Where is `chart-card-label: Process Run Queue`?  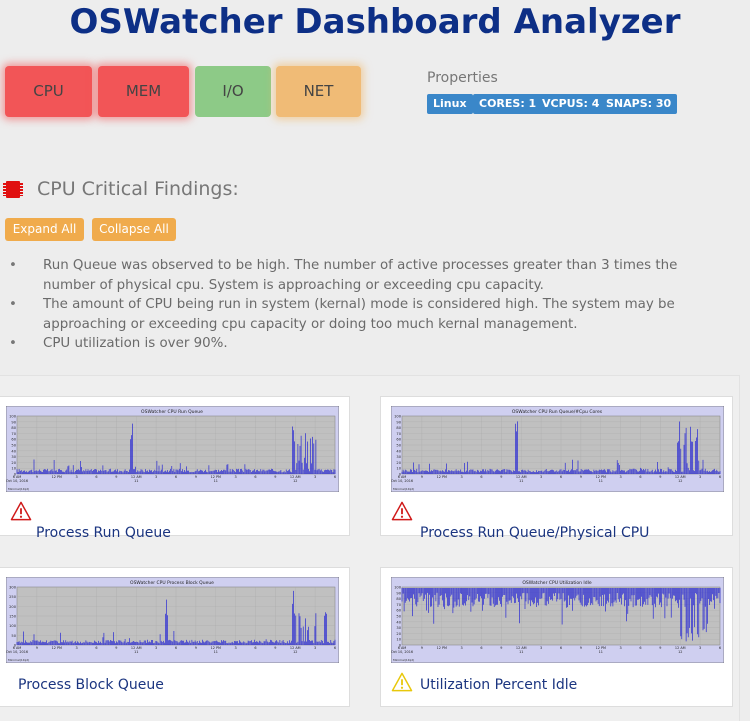
chart-card-label: Process Run Queue is located at coordinates (103, 533).